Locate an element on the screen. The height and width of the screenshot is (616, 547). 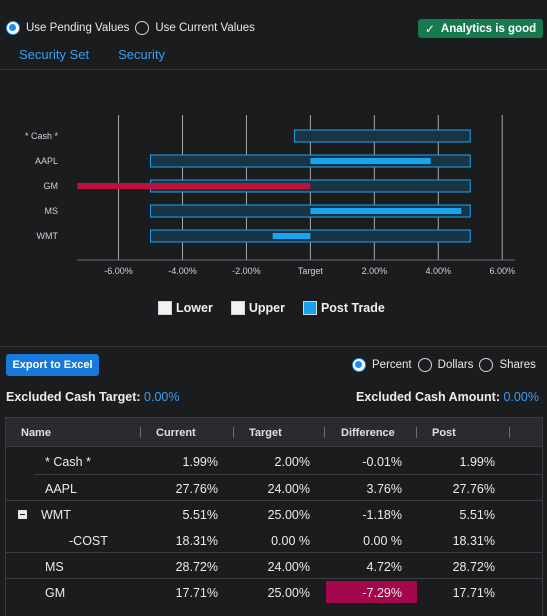
y-tick-label: WMT is located at coordinates (48, 236).